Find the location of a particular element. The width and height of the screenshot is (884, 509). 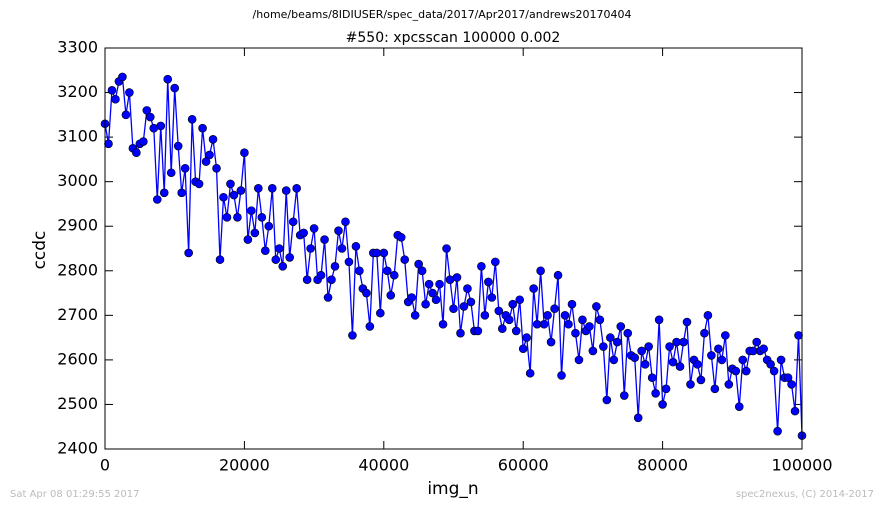

x-tick-label: 0 is located at coordinates (105, 465).